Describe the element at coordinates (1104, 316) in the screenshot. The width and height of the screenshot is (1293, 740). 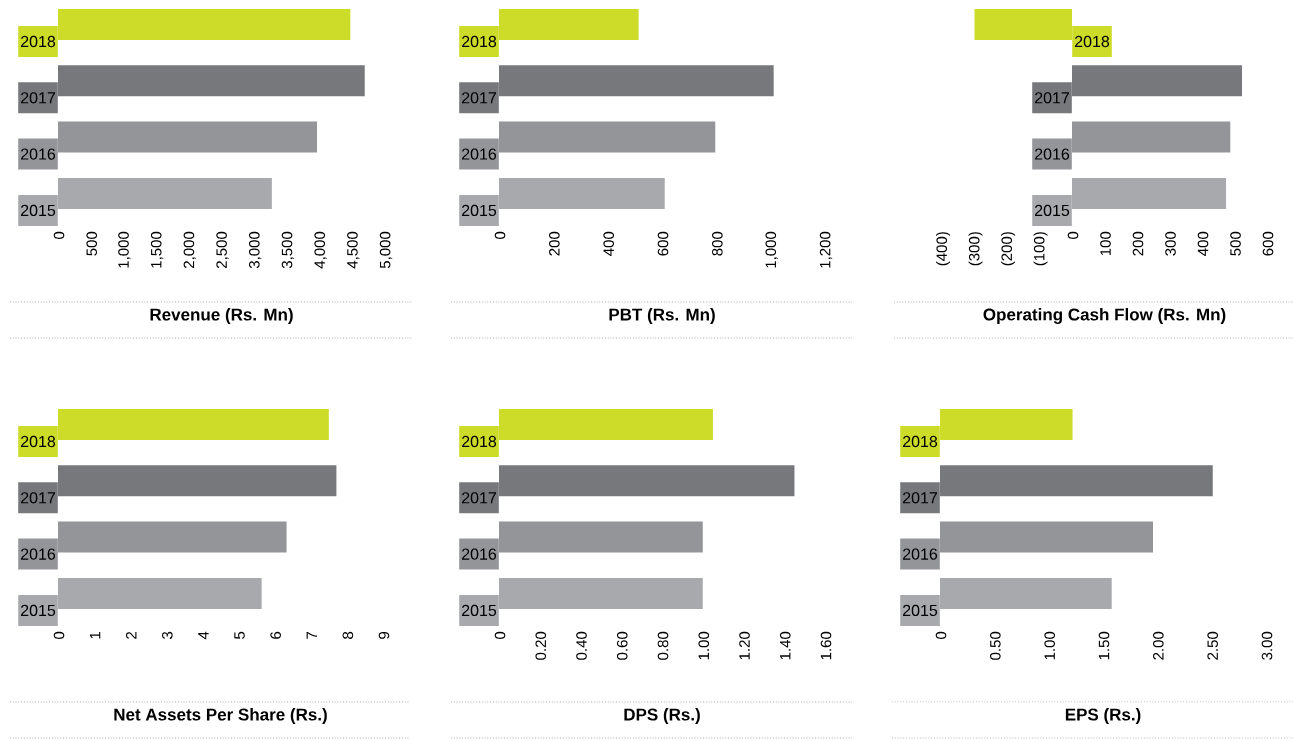
I see `text: Operating Cash Flow (Rs. Mn)` at that location.